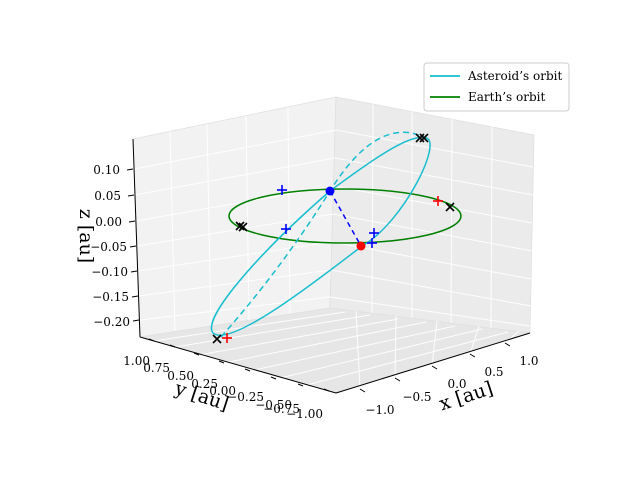 The width and height of the screenshot is (640, 480). Describe the element at coordinates (304, 414) in the screenshot. I see `y-tick-label: −1.00` at that location.